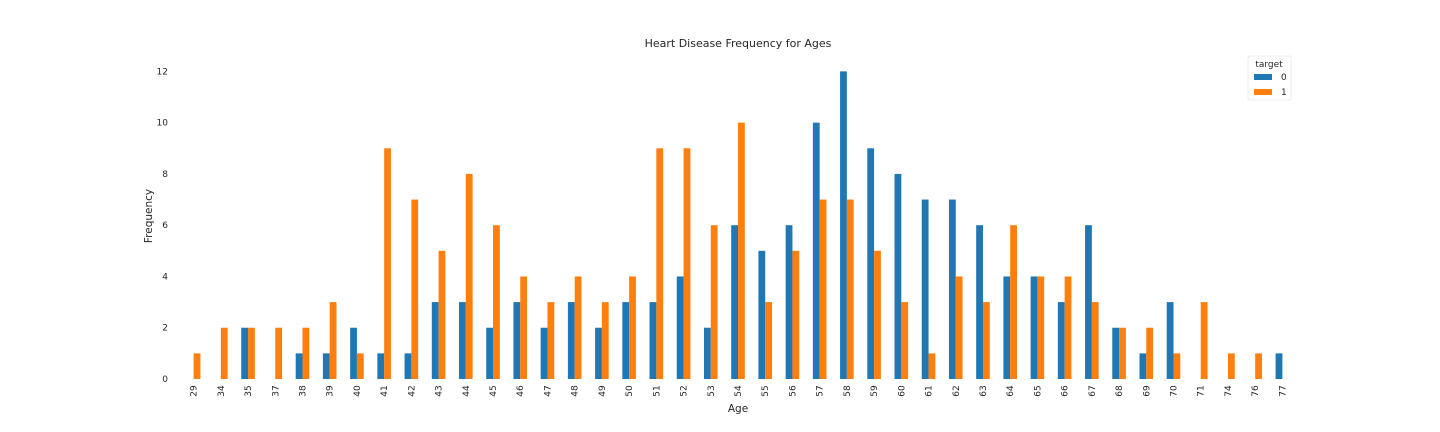 Image resolution: width=1440 pixels, height=432 pixels. I want to click on x-tick-label: 68, so click(1120, 391).